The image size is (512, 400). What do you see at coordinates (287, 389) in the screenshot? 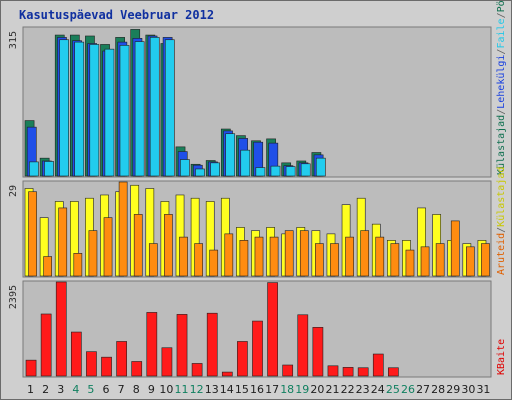
I see `day-label-18: 18` at bounding box center [287, 389].